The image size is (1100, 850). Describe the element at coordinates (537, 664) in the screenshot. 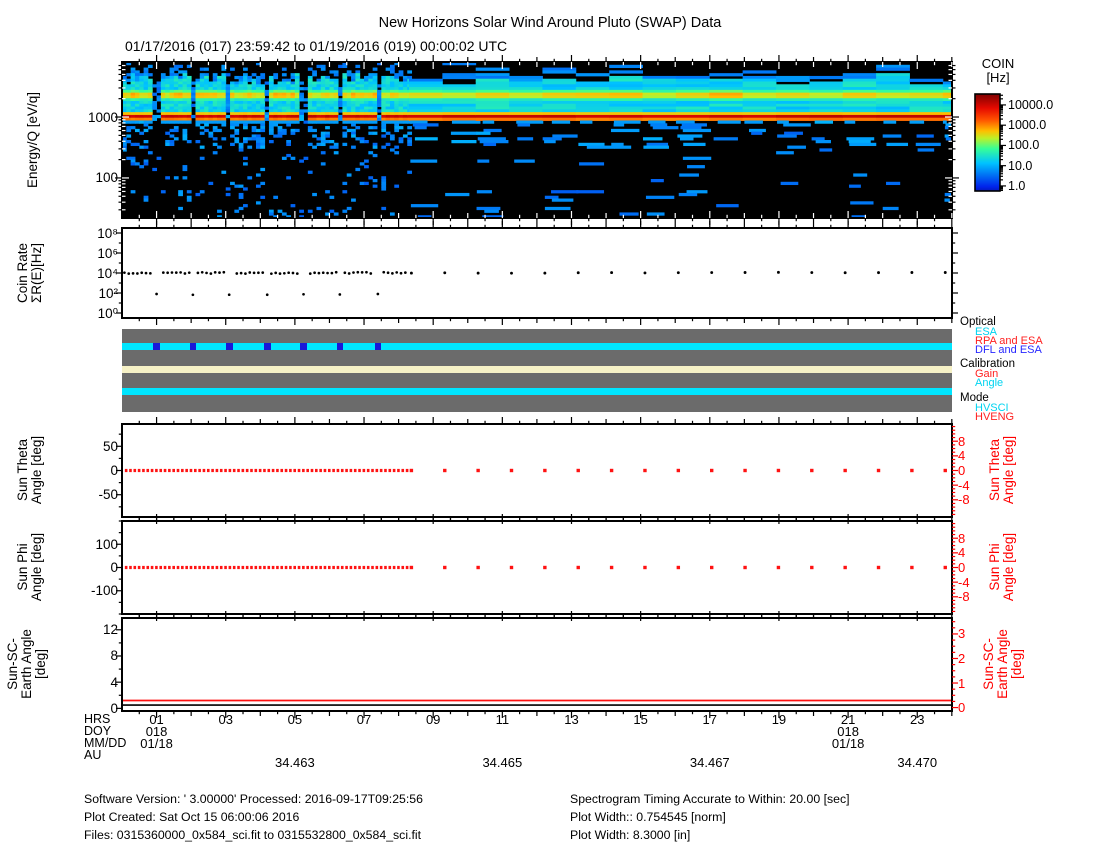

I see `sun-sc-earth-panel` at that location.